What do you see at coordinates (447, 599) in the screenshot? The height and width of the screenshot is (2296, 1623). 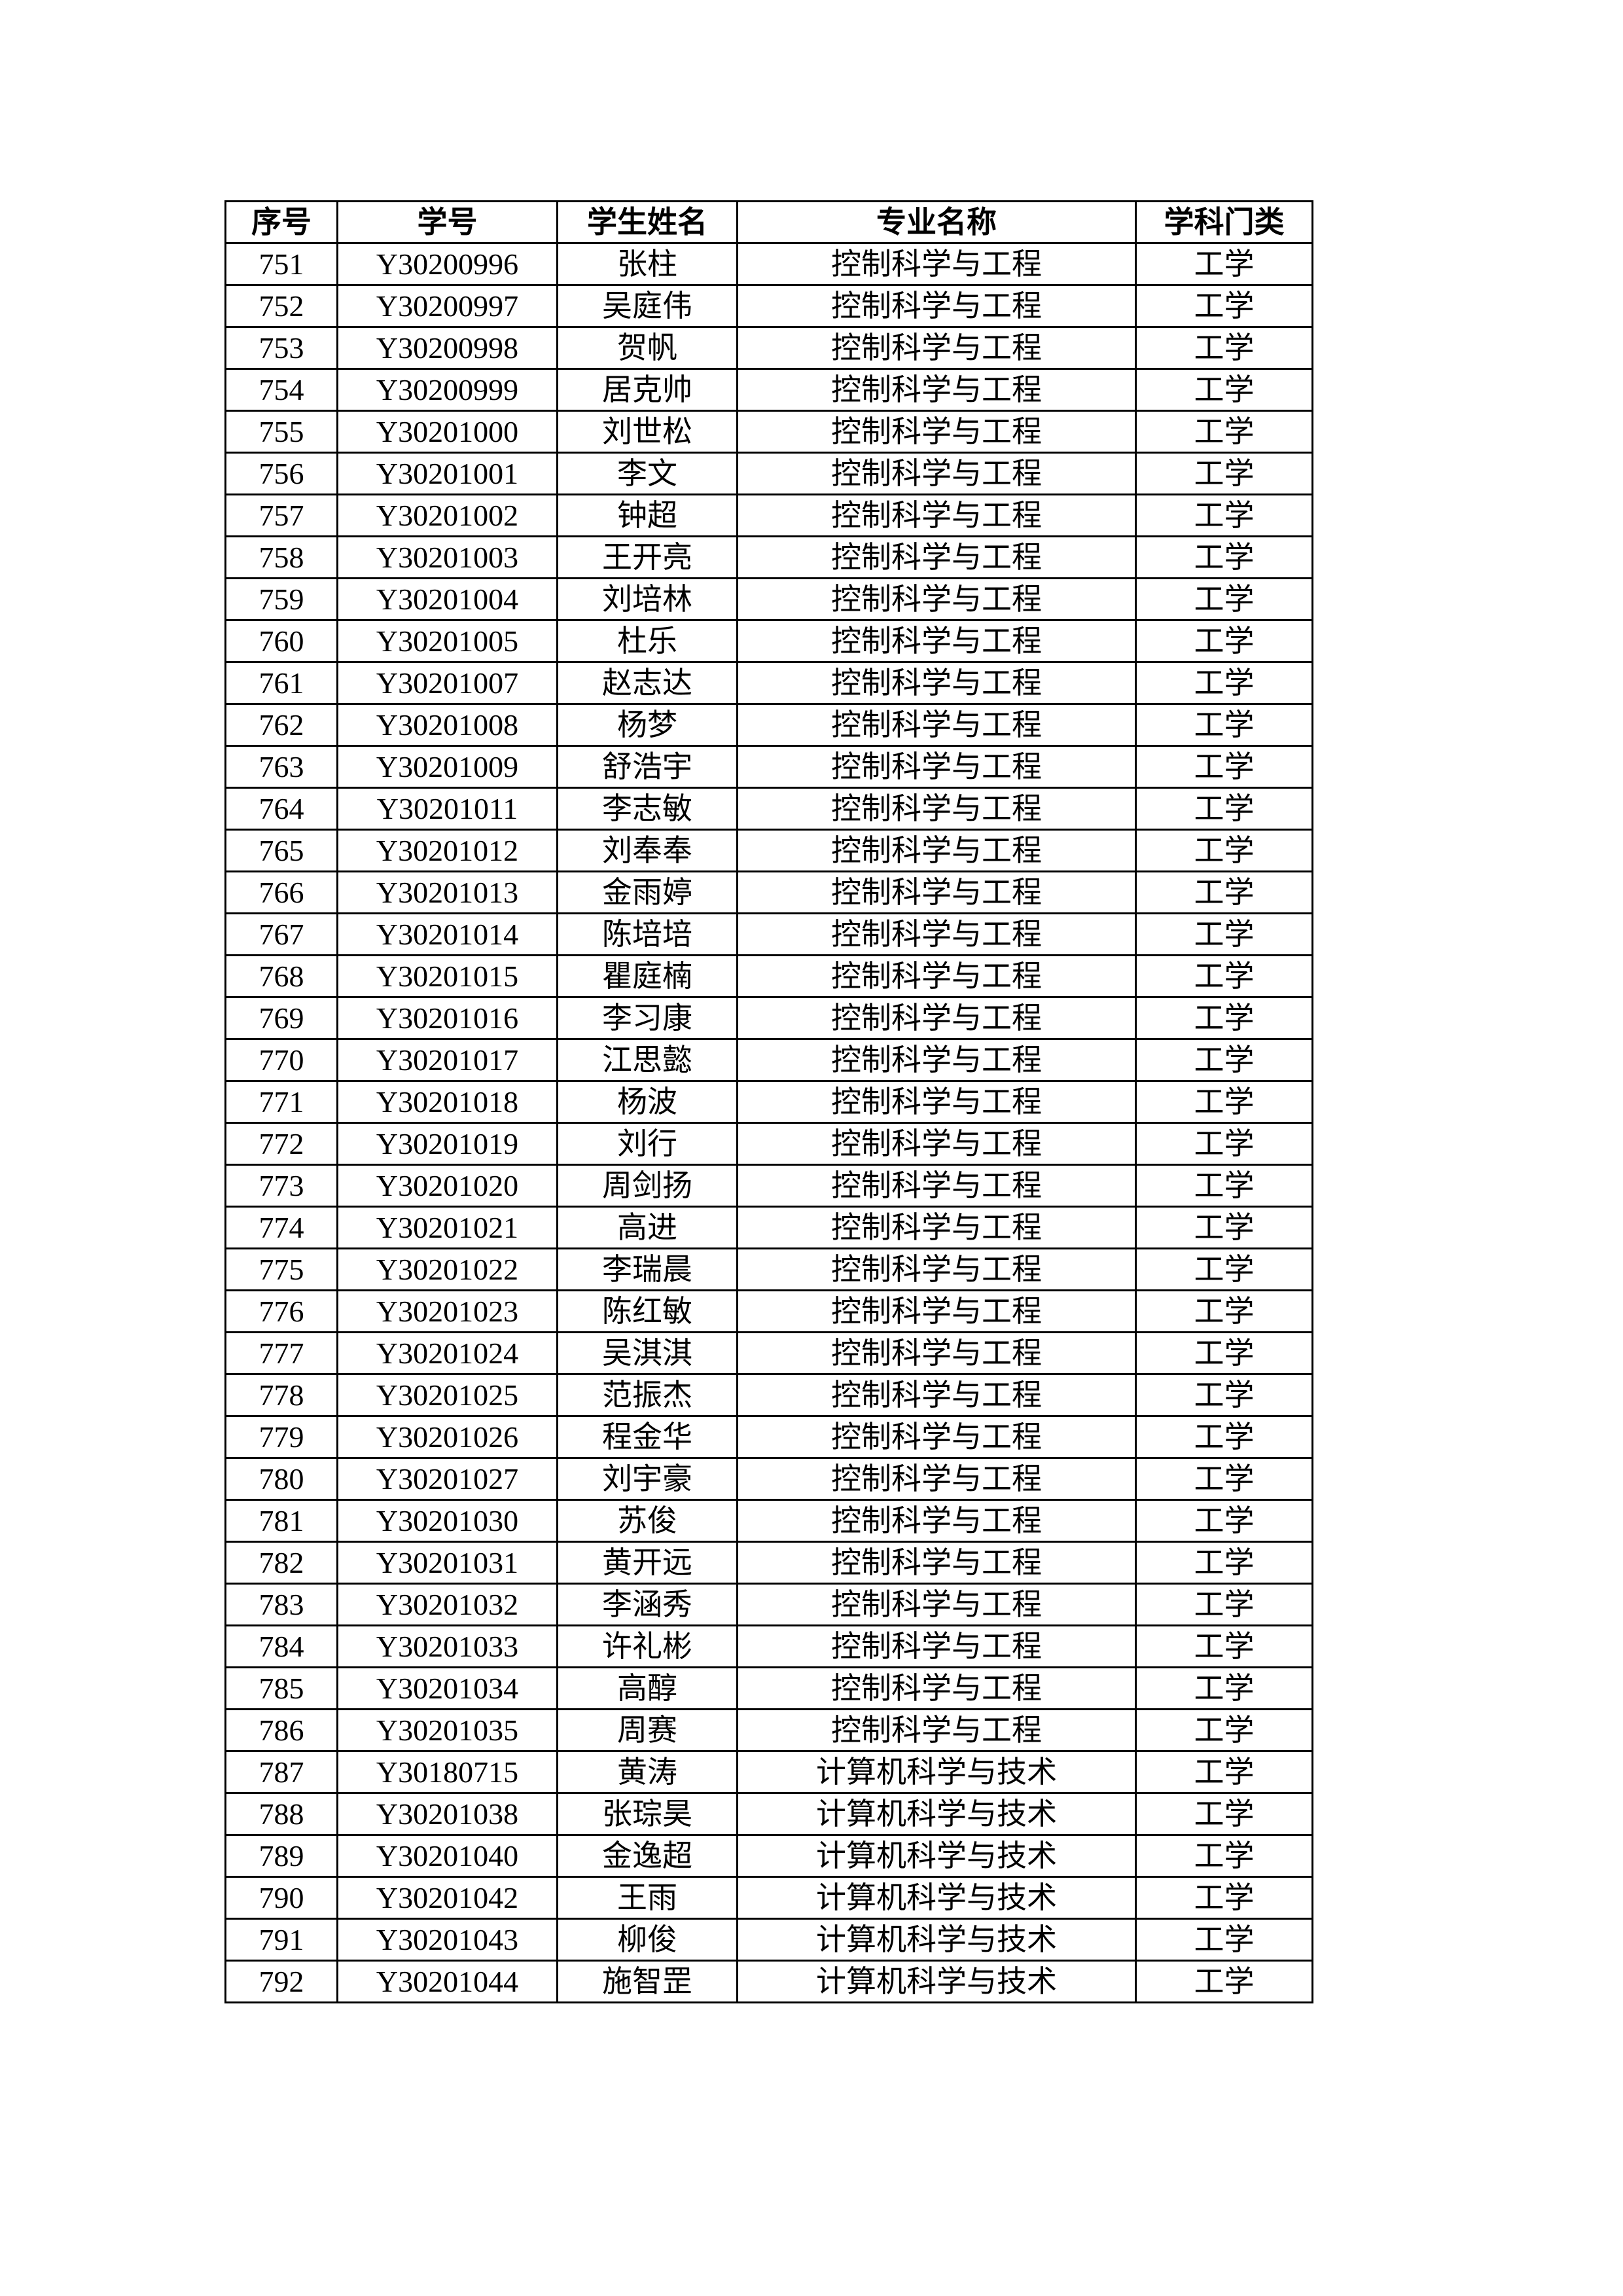 I see `cell-student-id: Y30201004` at bounding box center [447, 599].